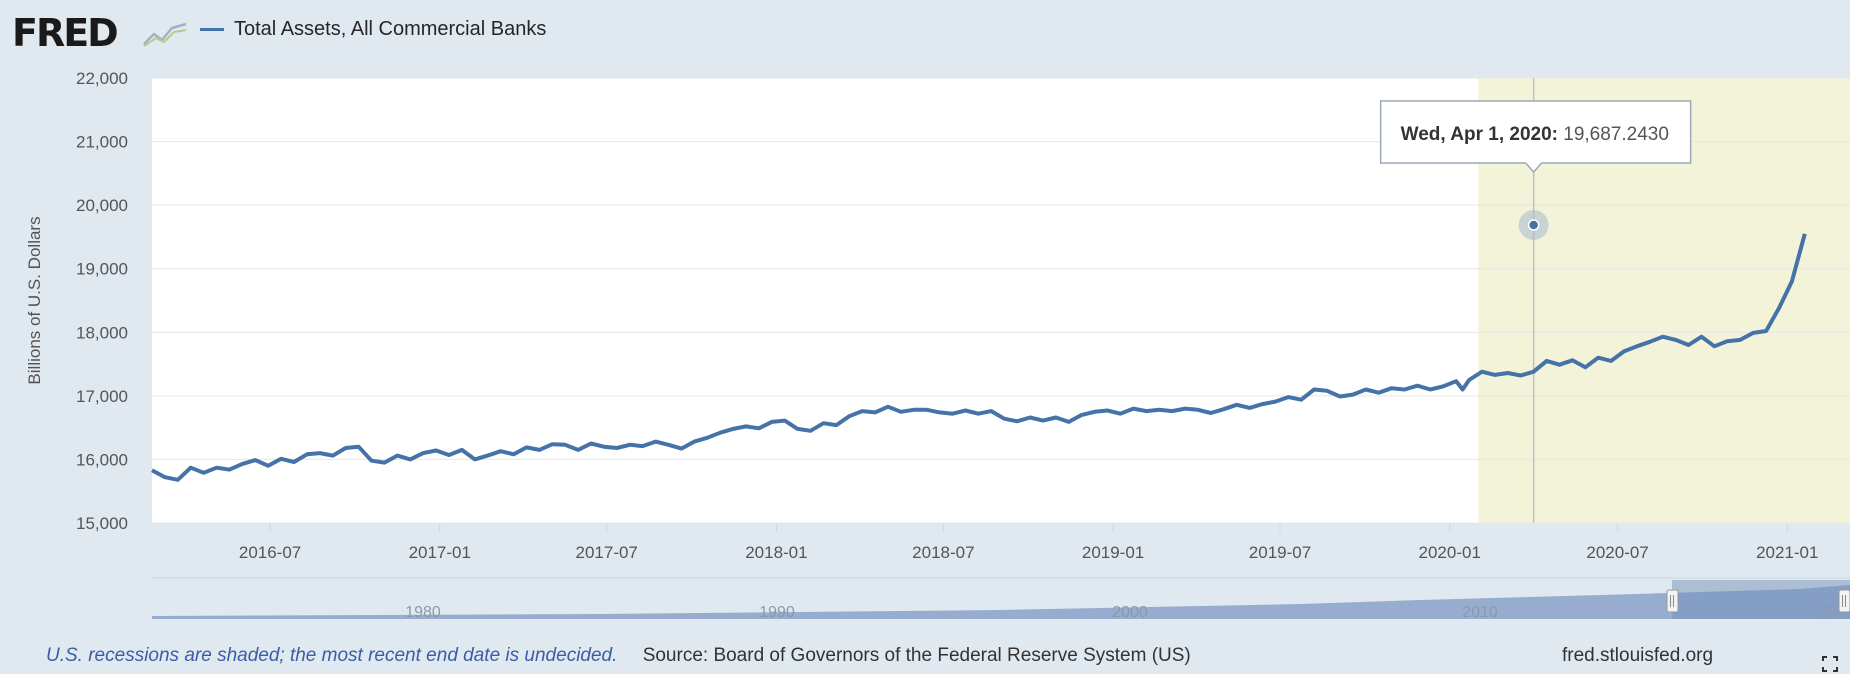 Image resolution: width=1850 pixels, height=674 pixels. I want to click on y-tick-label: 20,000, so click(102, 205).